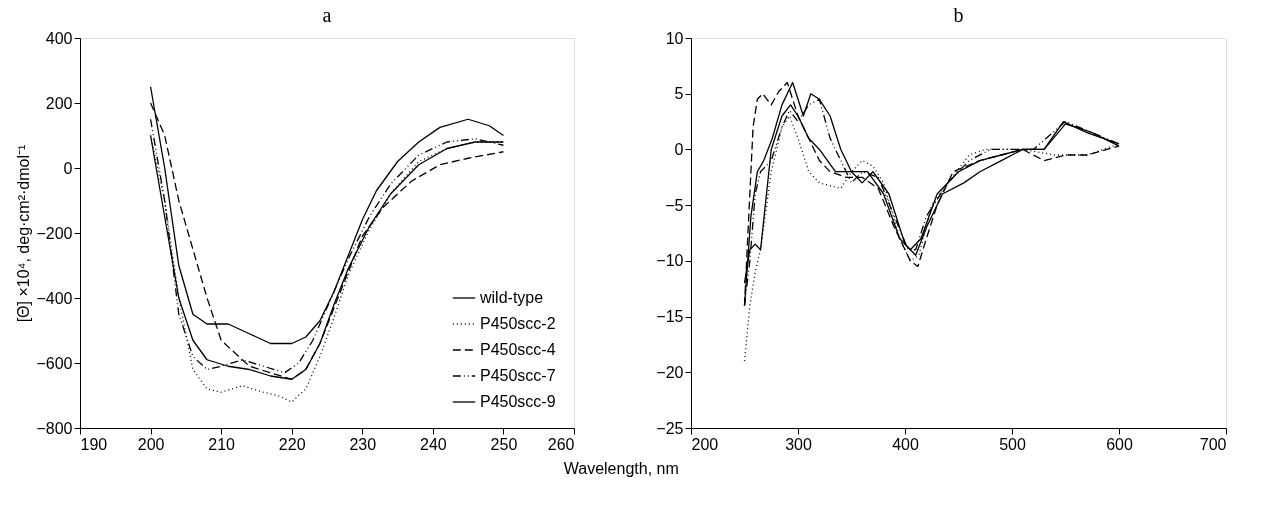  I want to click on x-axis-title: Wavelength, nm, so click(621, 468).